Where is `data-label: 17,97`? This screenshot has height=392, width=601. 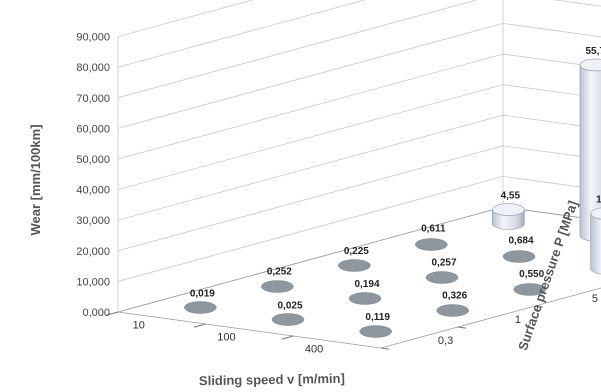
data-label: 17,97 is located at coordinates (598, 200).